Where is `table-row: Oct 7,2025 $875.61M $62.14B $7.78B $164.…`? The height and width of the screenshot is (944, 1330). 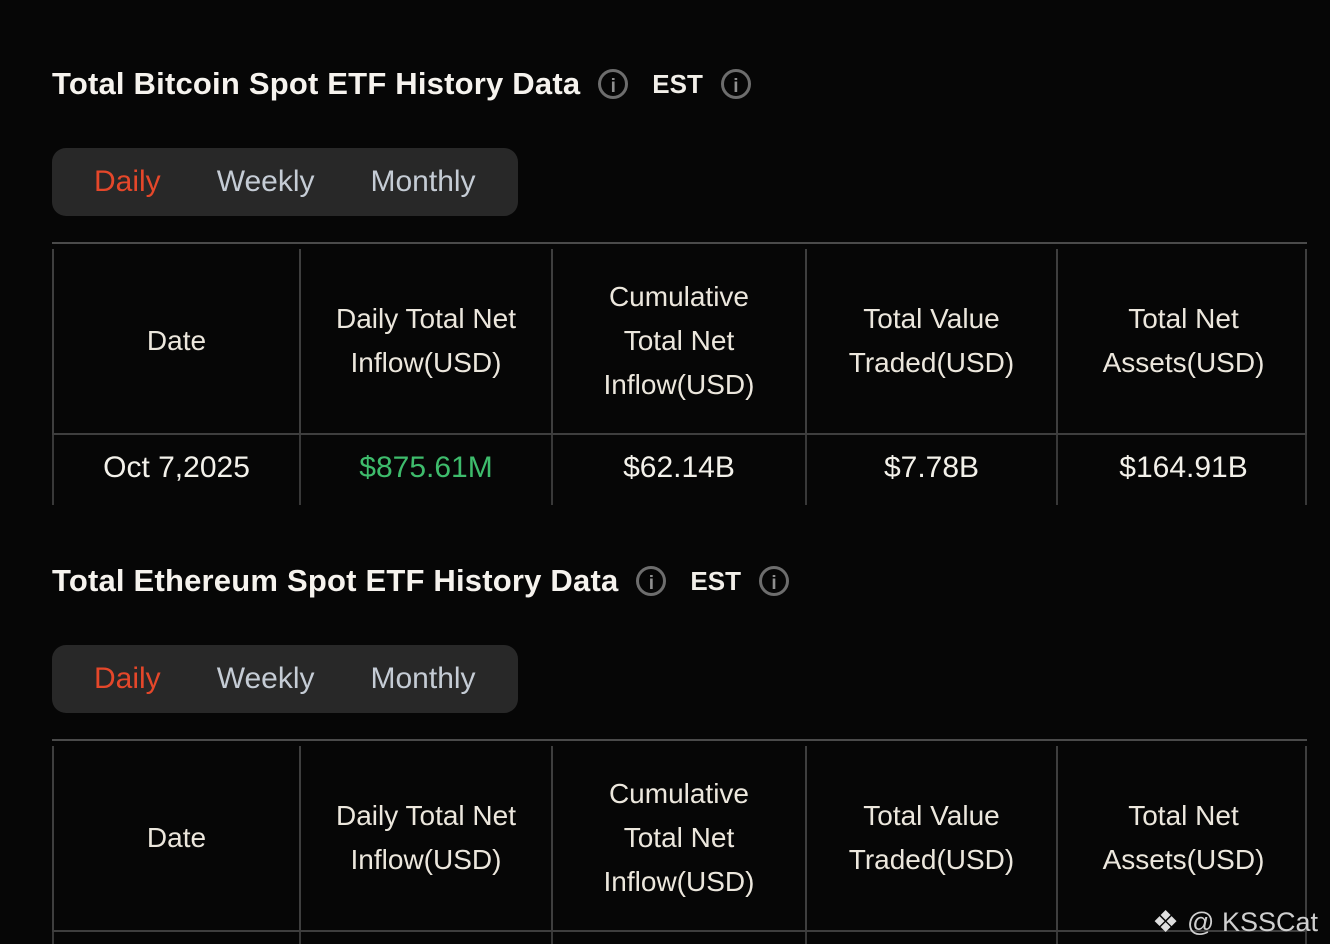
table-row: Oct 7,2025 $875.61M $62.14B $7.78B $164.… is located at coordinates (679, 470).